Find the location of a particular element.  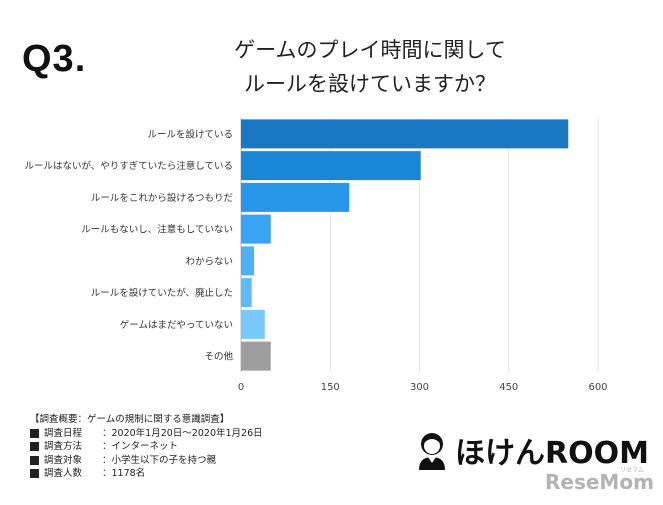

survey-heading: 【調査概要：ゲームの規制に関する意識調査】 is located at coordinates (130, 419).